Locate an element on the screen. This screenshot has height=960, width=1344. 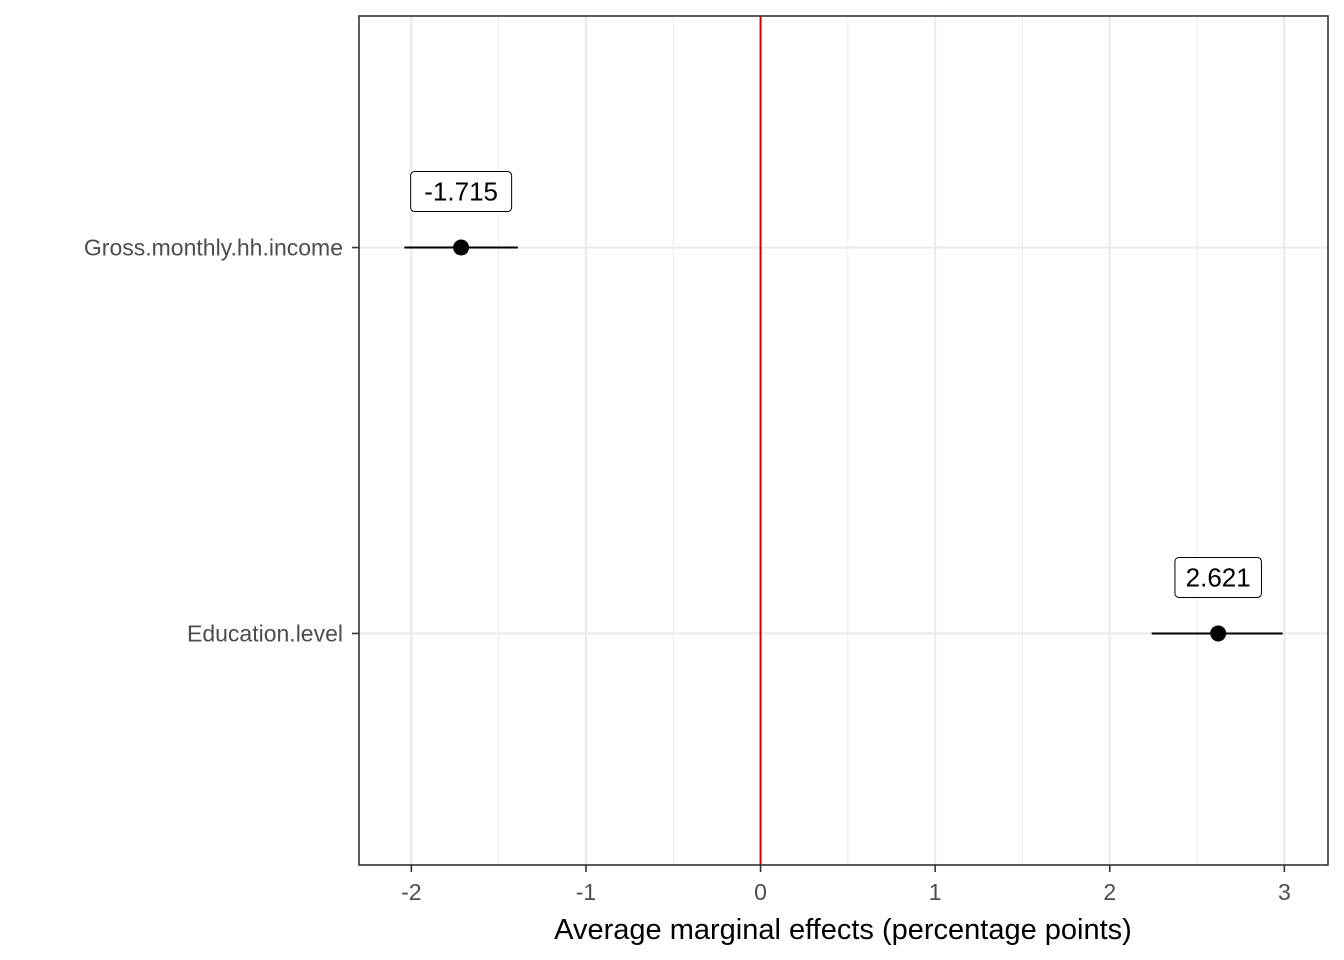
data-label: 2.621 is located at coordinates (1218, 577).